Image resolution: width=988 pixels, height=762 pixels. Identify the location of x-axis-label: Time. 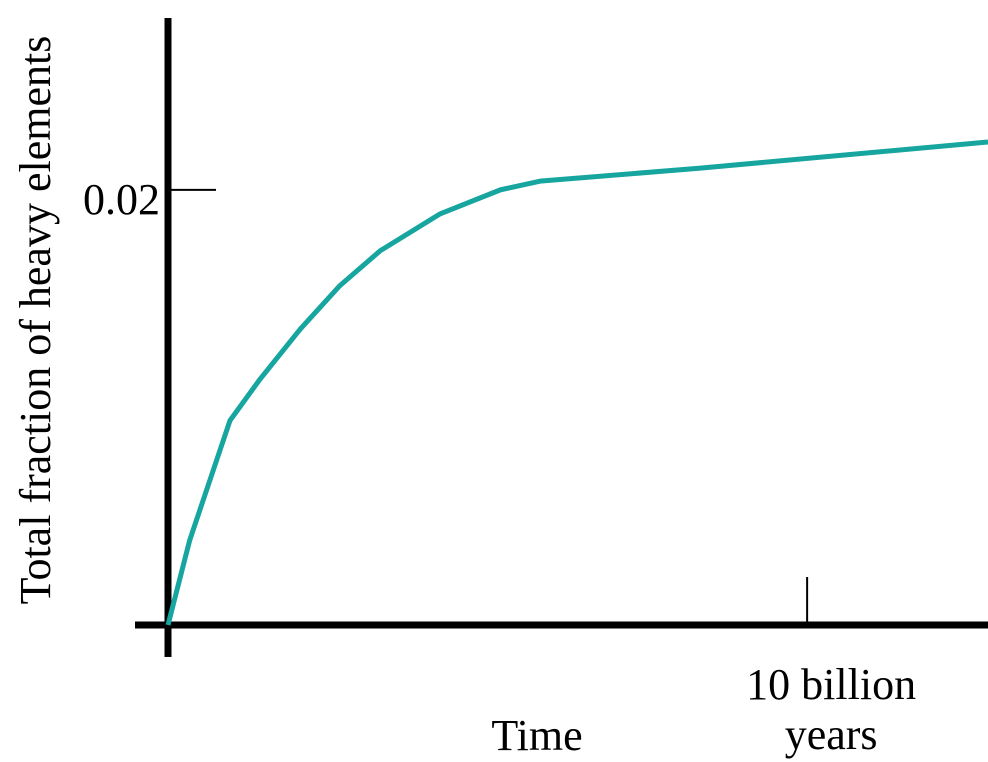
(536, 735).